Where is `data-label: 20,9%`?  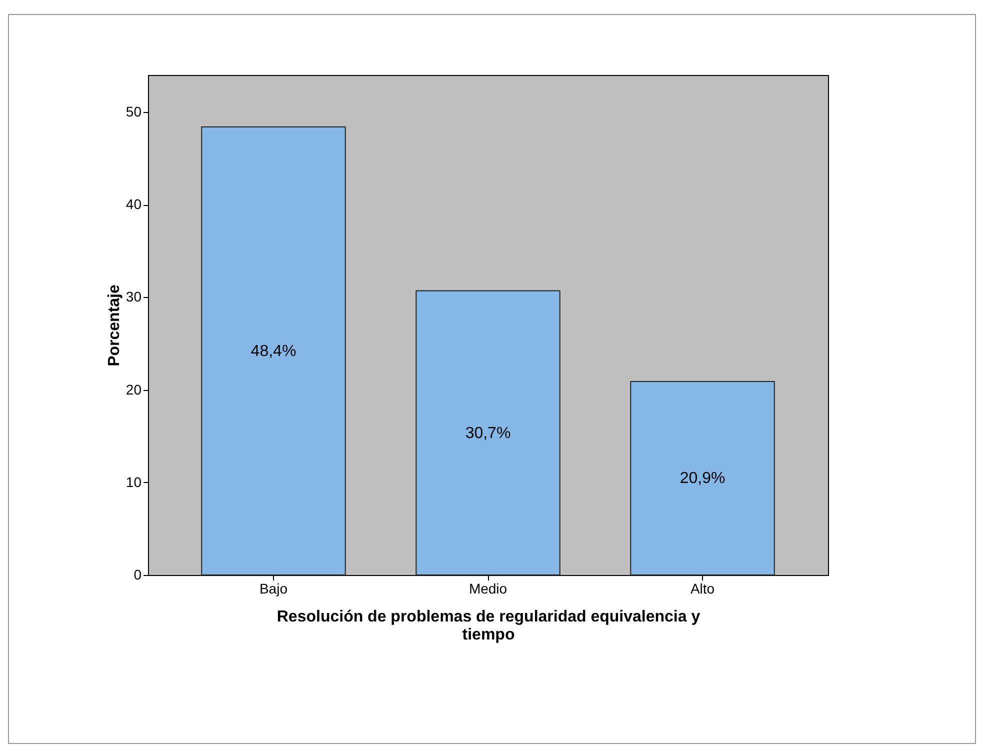 data-label: 20,9% is located at coordinates (703, 479).